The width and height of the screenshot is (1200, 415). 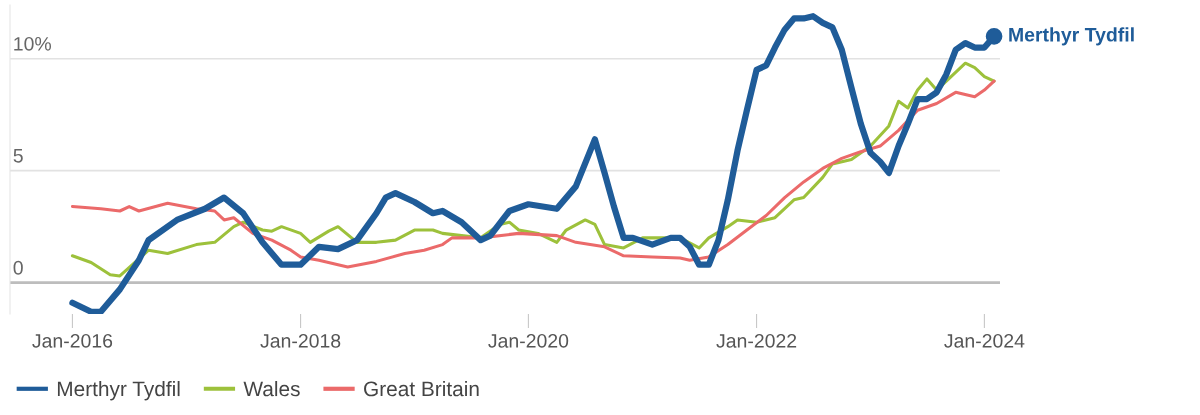 I want to click on x-tick-label: Jan-2024, so click(x=984, y=340).